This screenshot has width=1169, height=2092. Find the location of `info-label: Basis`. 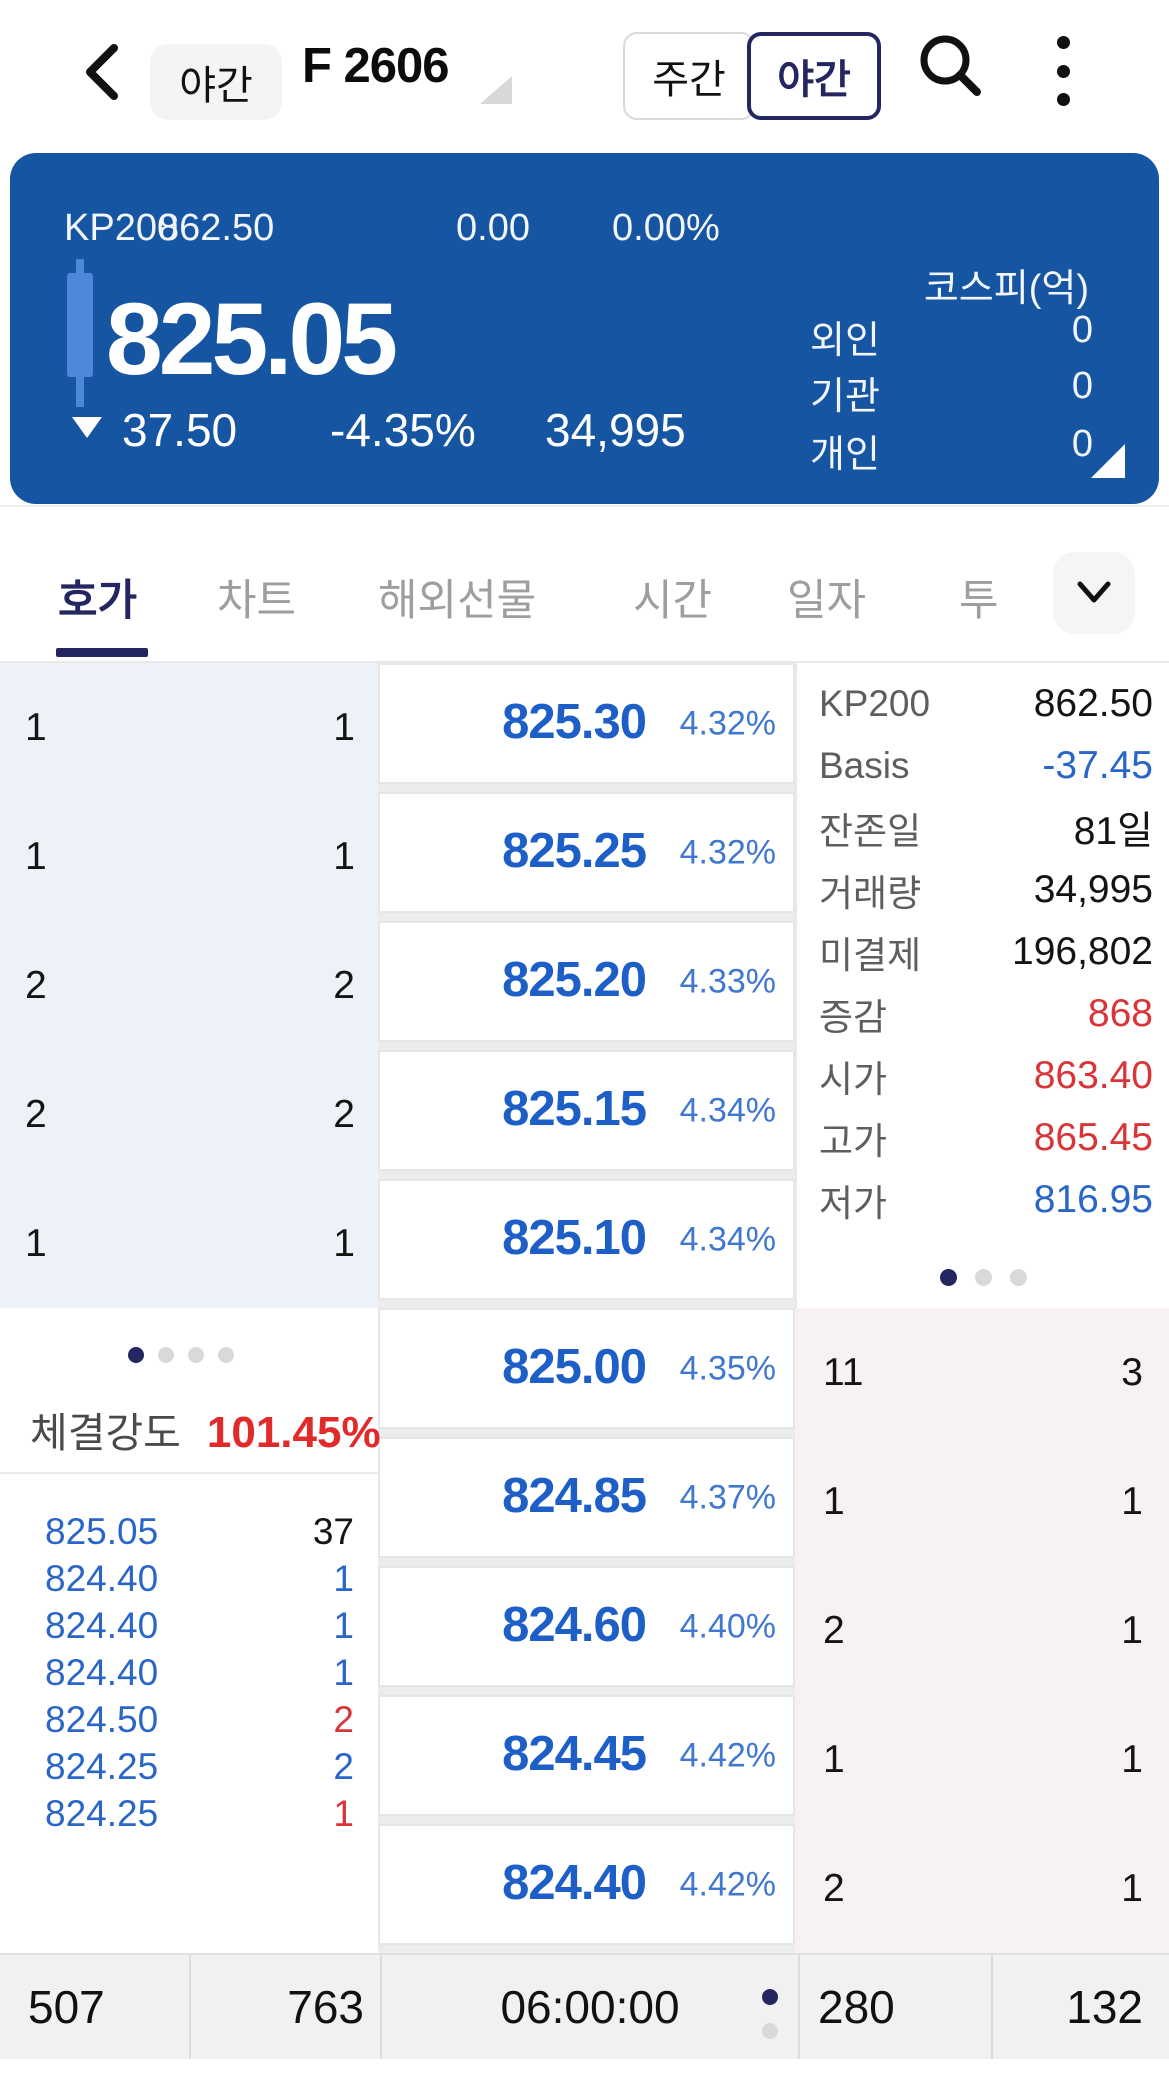

info-label: Basis is located at coordinates (864, 765).